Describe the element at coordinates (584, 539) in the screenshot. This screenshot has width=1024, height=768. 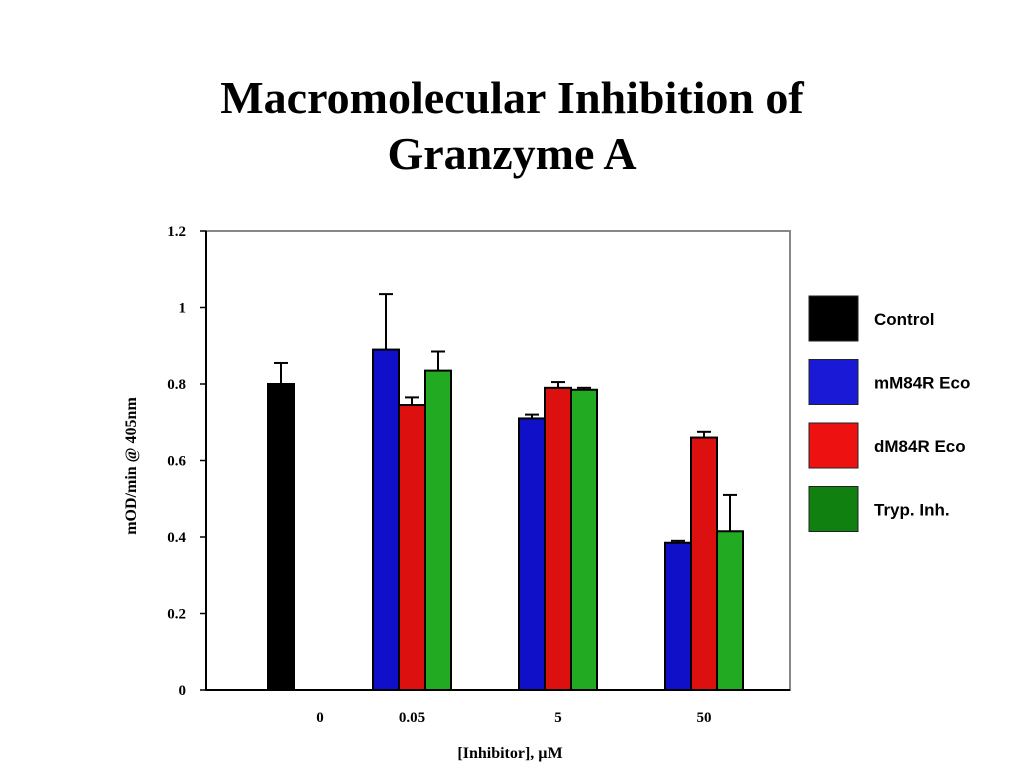
I see `bar-tryp-inh--5` at that location.